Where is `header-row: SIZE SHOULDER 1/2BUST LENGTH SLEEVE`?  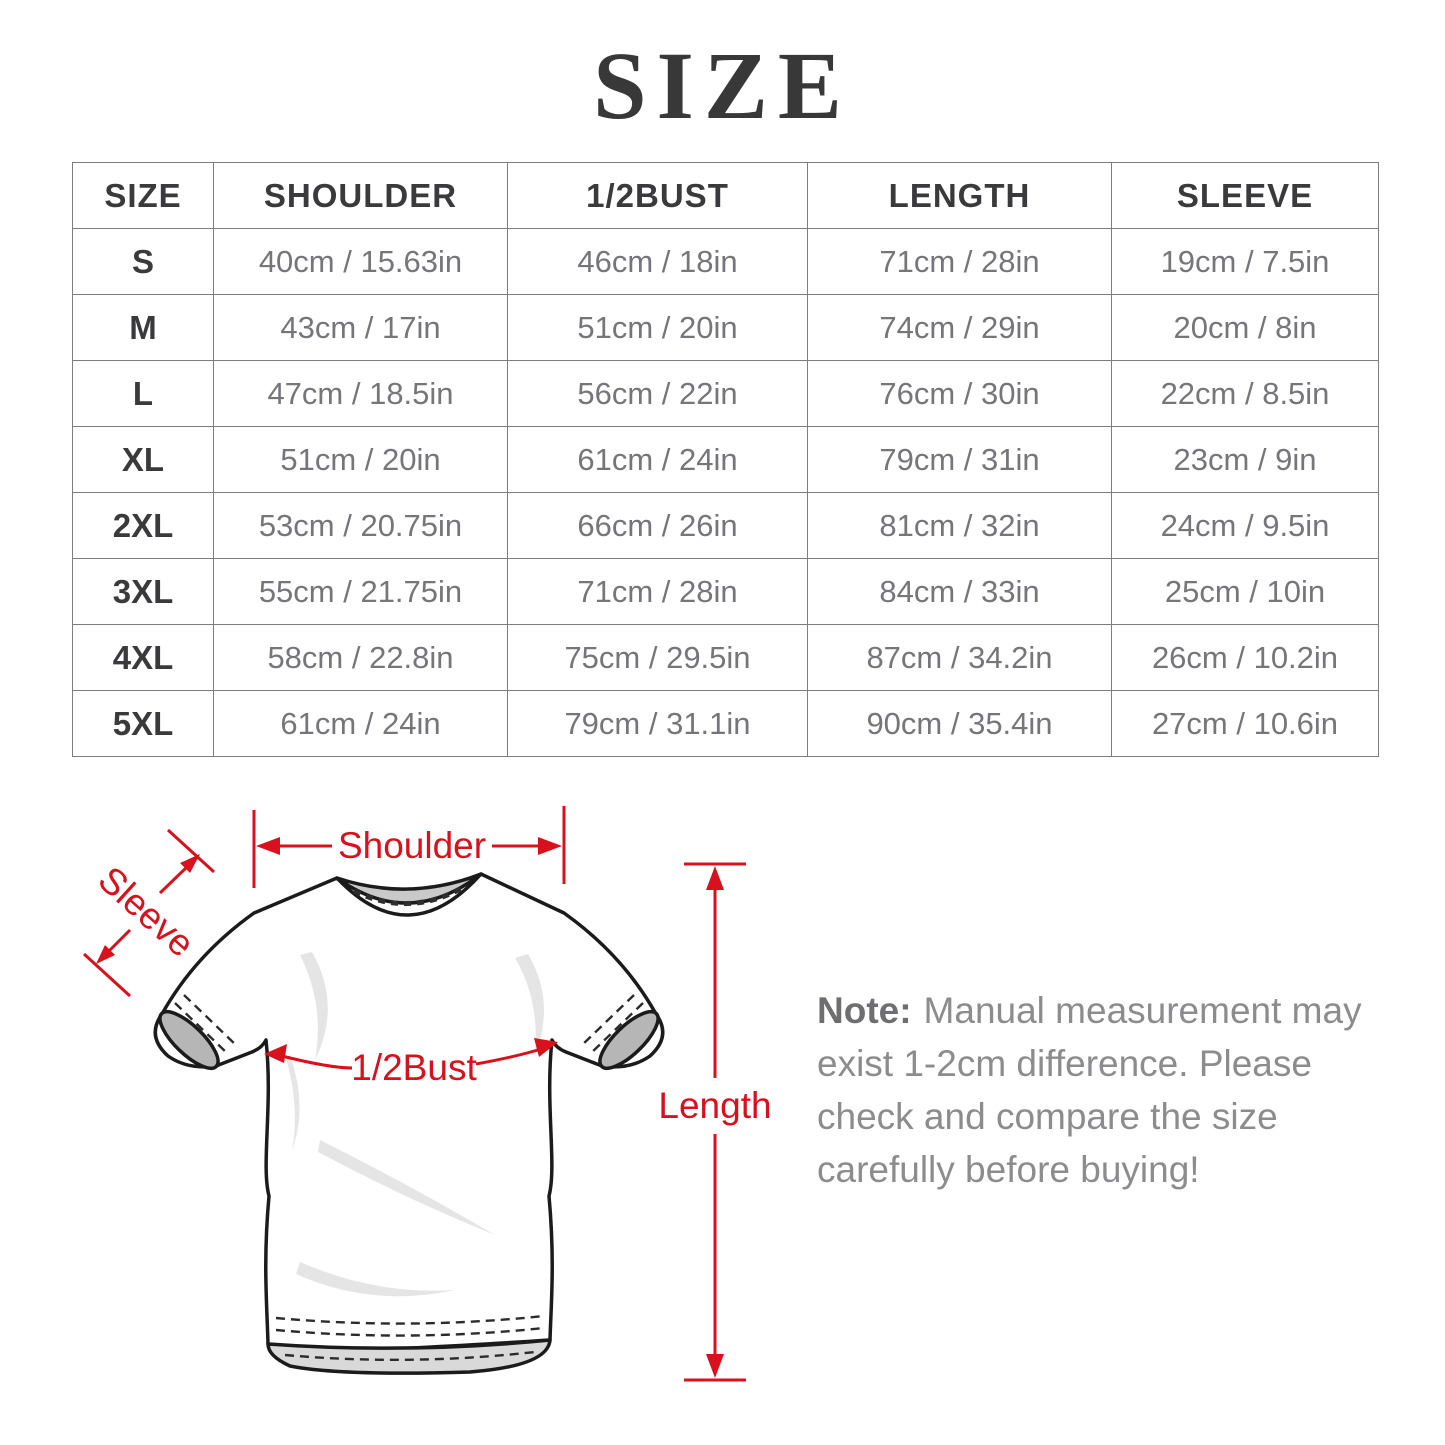 header-row: SIZE SHOULDER 1/2BUST LENGTH SLEEVE is located at coordinates (725, 195).